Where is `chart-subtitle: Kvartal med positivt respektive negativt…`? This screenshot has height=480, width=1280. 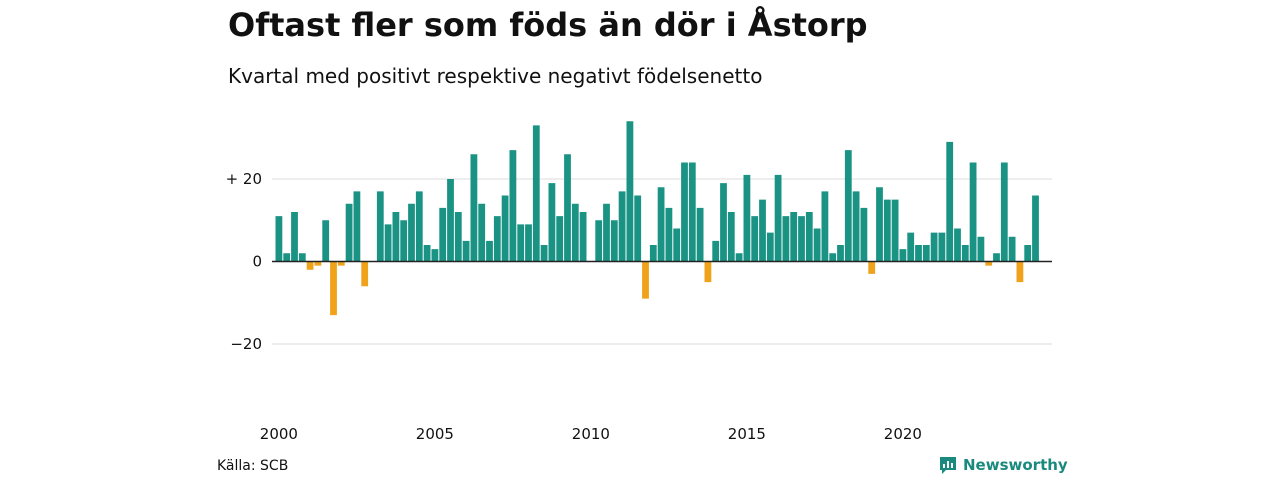 chart-subtitle: Kvartal med positivt respektive negativt… is located at coordinates (495, 76).